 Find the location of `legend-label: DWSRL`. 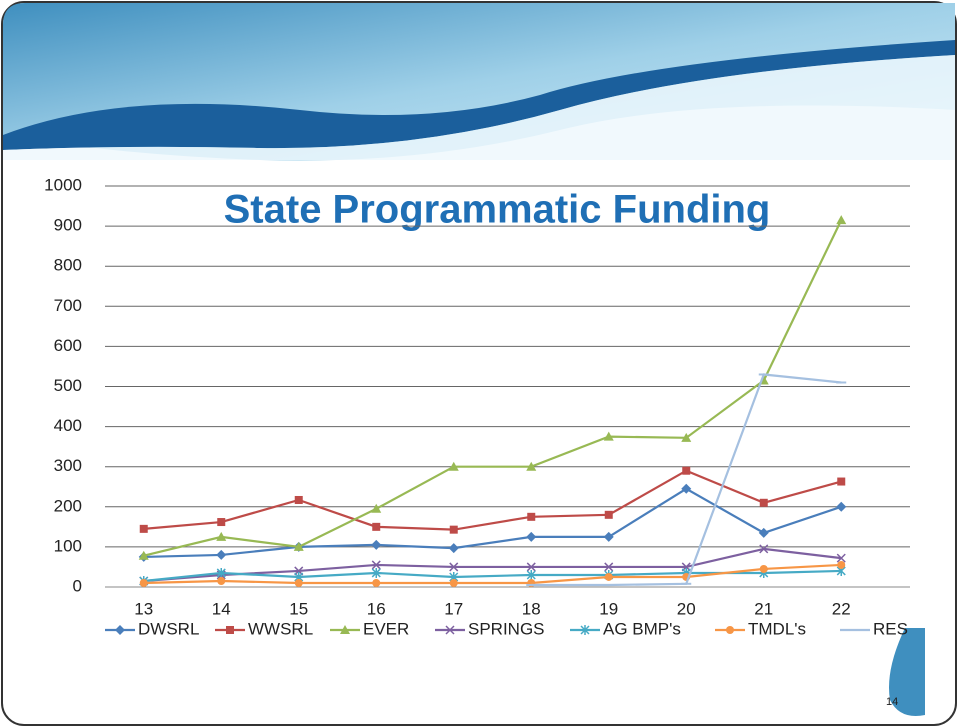

legend-label: DWSRL is located at coordinates (168, 628).